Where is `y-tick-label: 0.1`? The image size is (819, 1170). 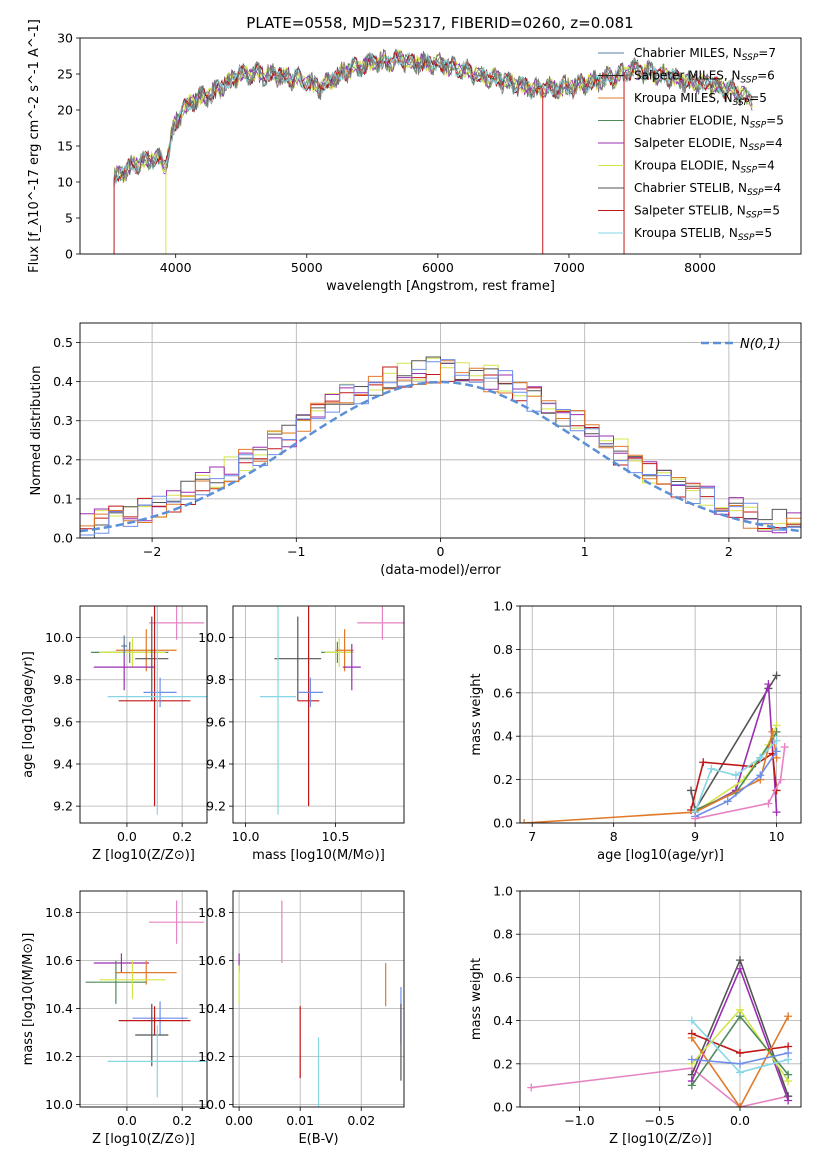
y-tick-label: 0.1 is located at coordinates (63, 498).